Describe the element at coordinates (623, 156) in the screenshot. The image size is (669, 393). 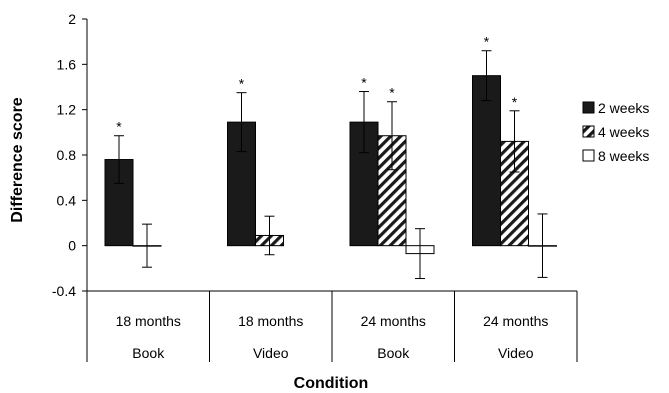
I see `legend-label: 8 weeks` at that location.